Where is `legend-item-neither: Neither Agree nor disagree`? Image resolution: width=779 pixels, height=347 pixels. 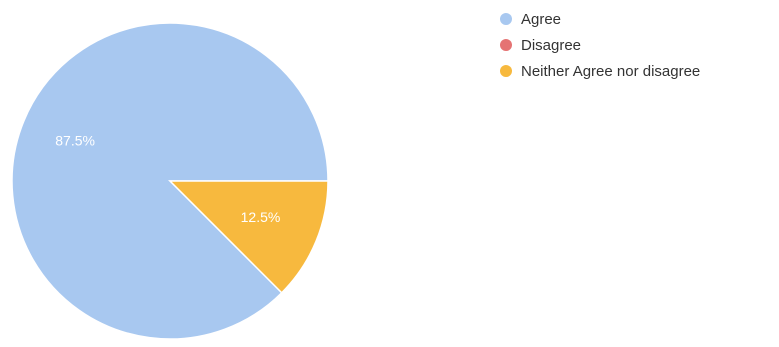
legend-item-neither: Neither Agree nor disagree is located at coordinates (600, 71).